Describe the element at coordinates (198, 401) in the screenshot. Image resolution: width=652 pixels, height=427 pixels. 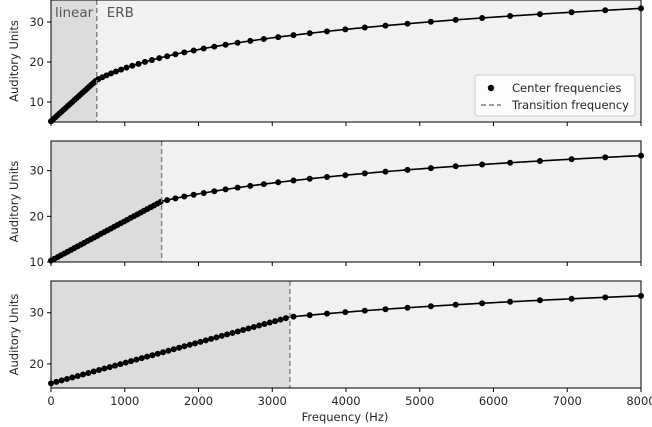
I see `x-tick-label: 2000` at that location.